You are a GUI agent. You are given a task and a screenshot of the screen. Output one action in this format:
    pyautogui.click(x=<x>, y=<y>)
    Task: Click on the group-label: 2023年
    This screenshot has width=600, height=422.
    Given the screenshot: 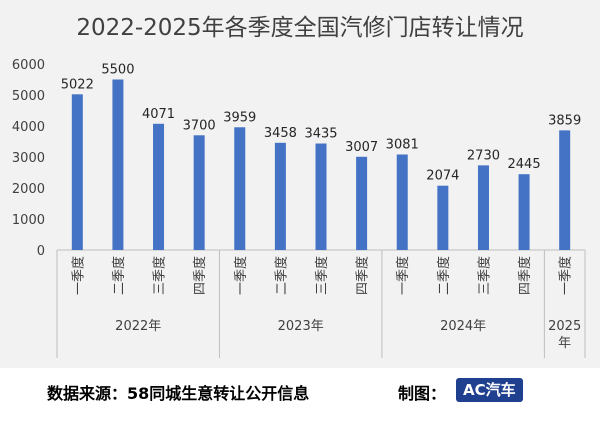 What is the action you would take?
    pyautogui.click(x=301, y=326)
    